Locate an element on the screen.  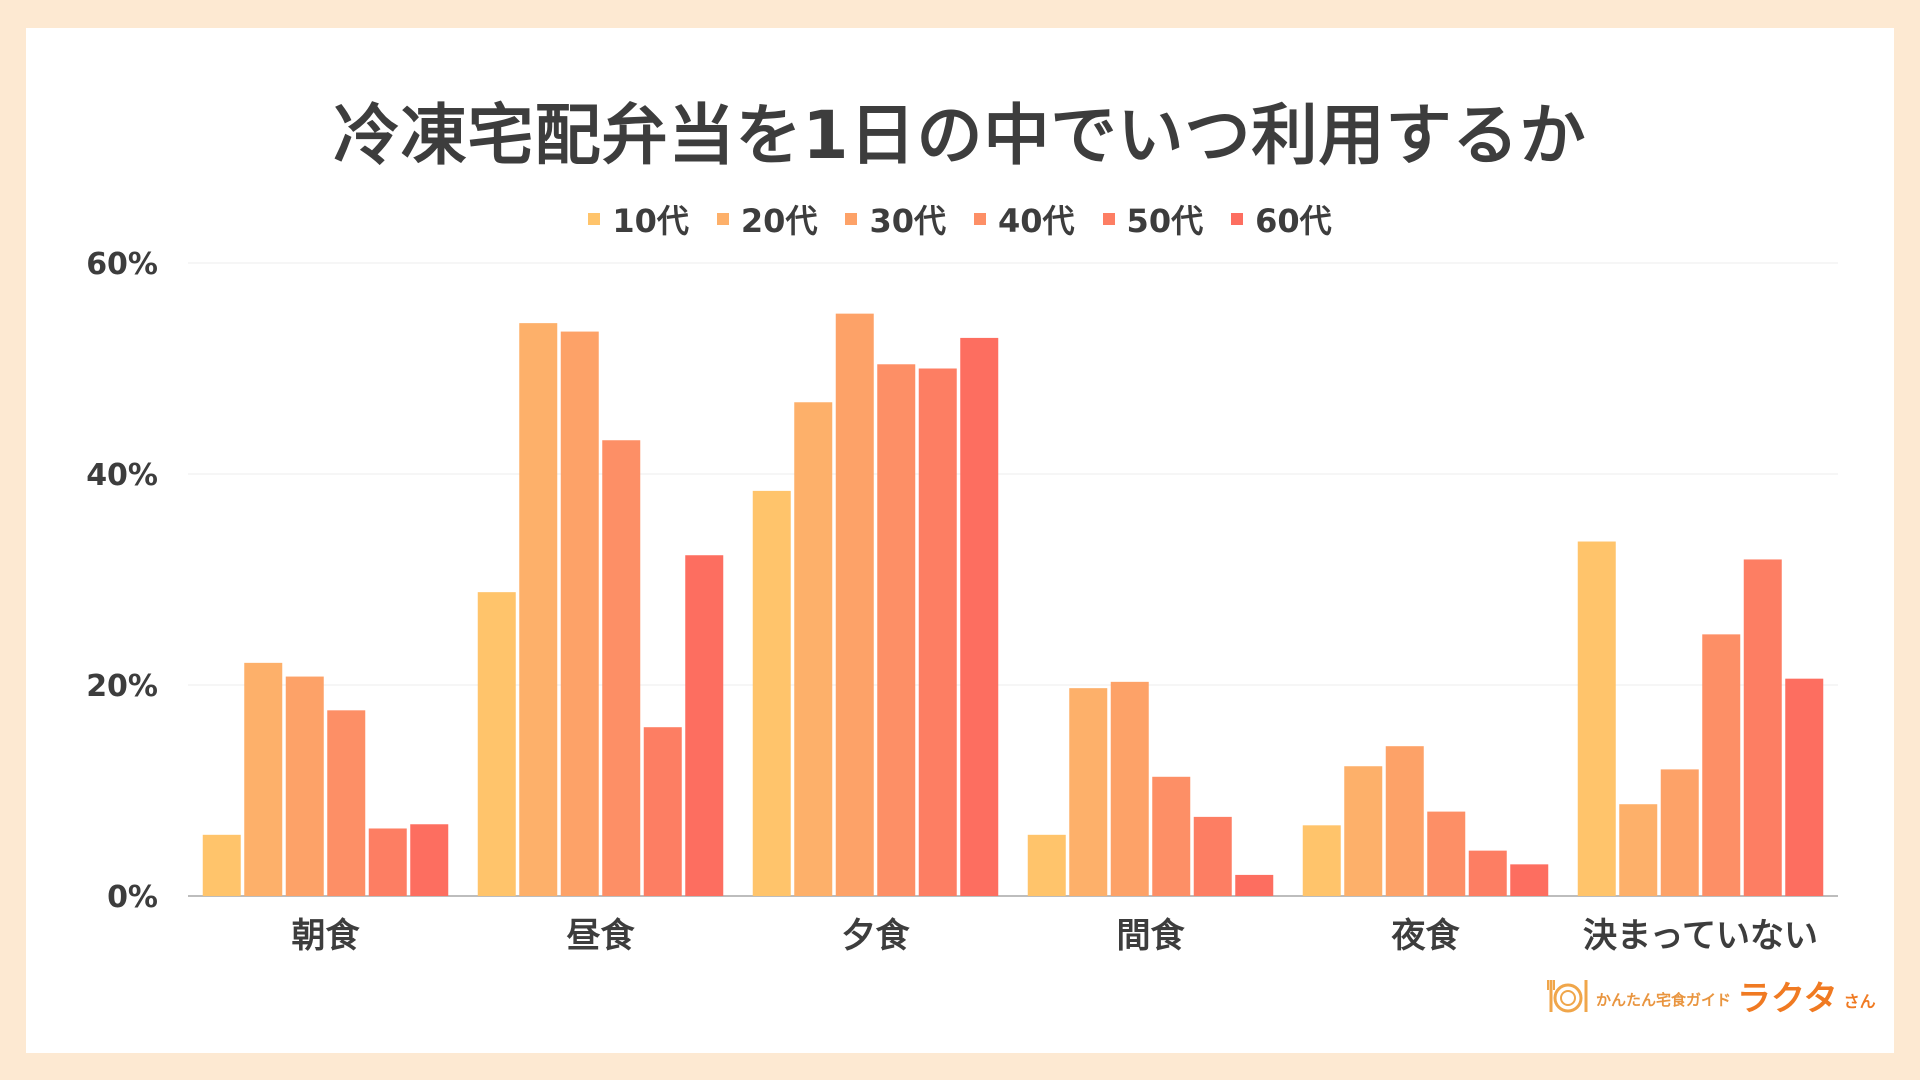
x-category-label: 決まっていない is located at coordinates (1700, 936).